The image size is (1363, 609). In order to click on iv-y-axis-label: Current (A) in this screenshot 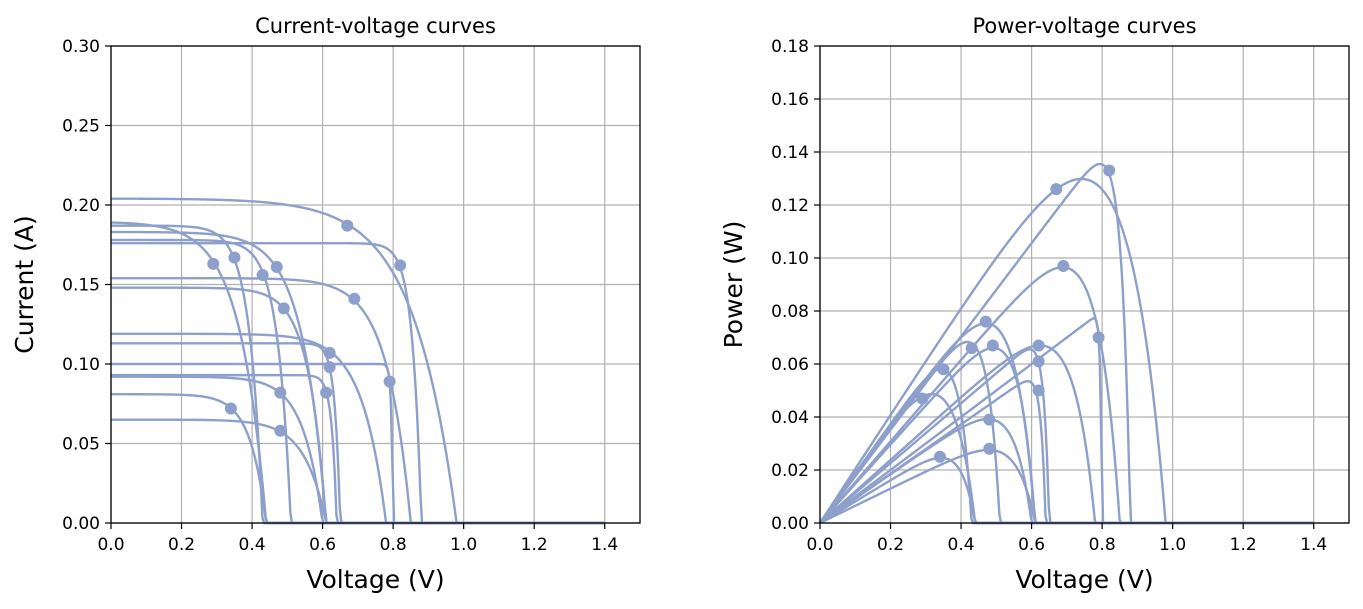, I will do `click(24, 284)`.